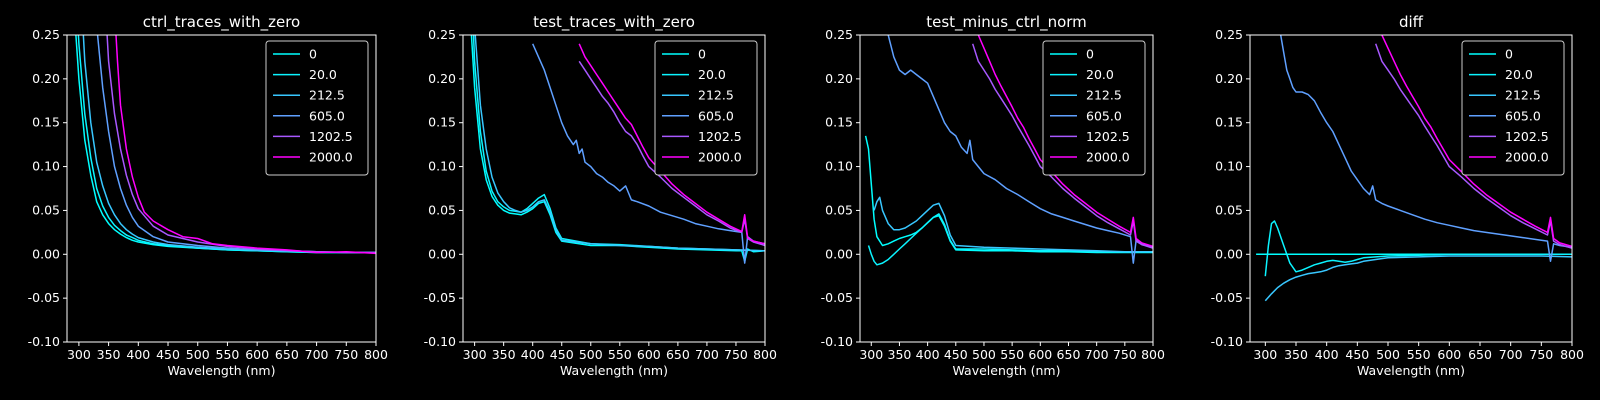 The image size is (1600, 400). I want to click on series-line-212.5, so click(1013, 224).